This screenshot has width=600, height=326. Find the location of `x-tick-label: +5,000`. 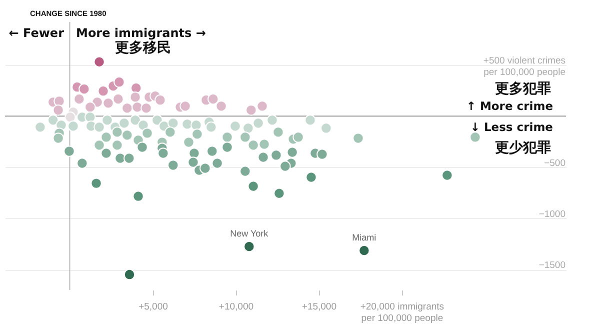

x-tick-label: +5,000 is located at coordinates (153, 307).